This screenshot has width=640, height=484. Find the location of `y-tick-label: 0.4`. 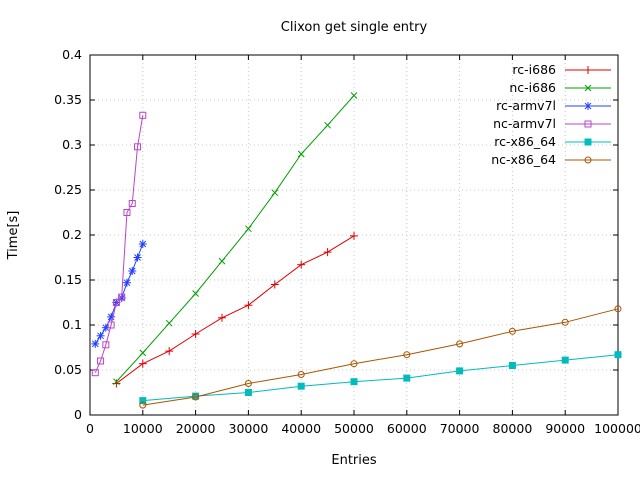

y-tick-label: 0.4 is located at coordinates (72, 54).